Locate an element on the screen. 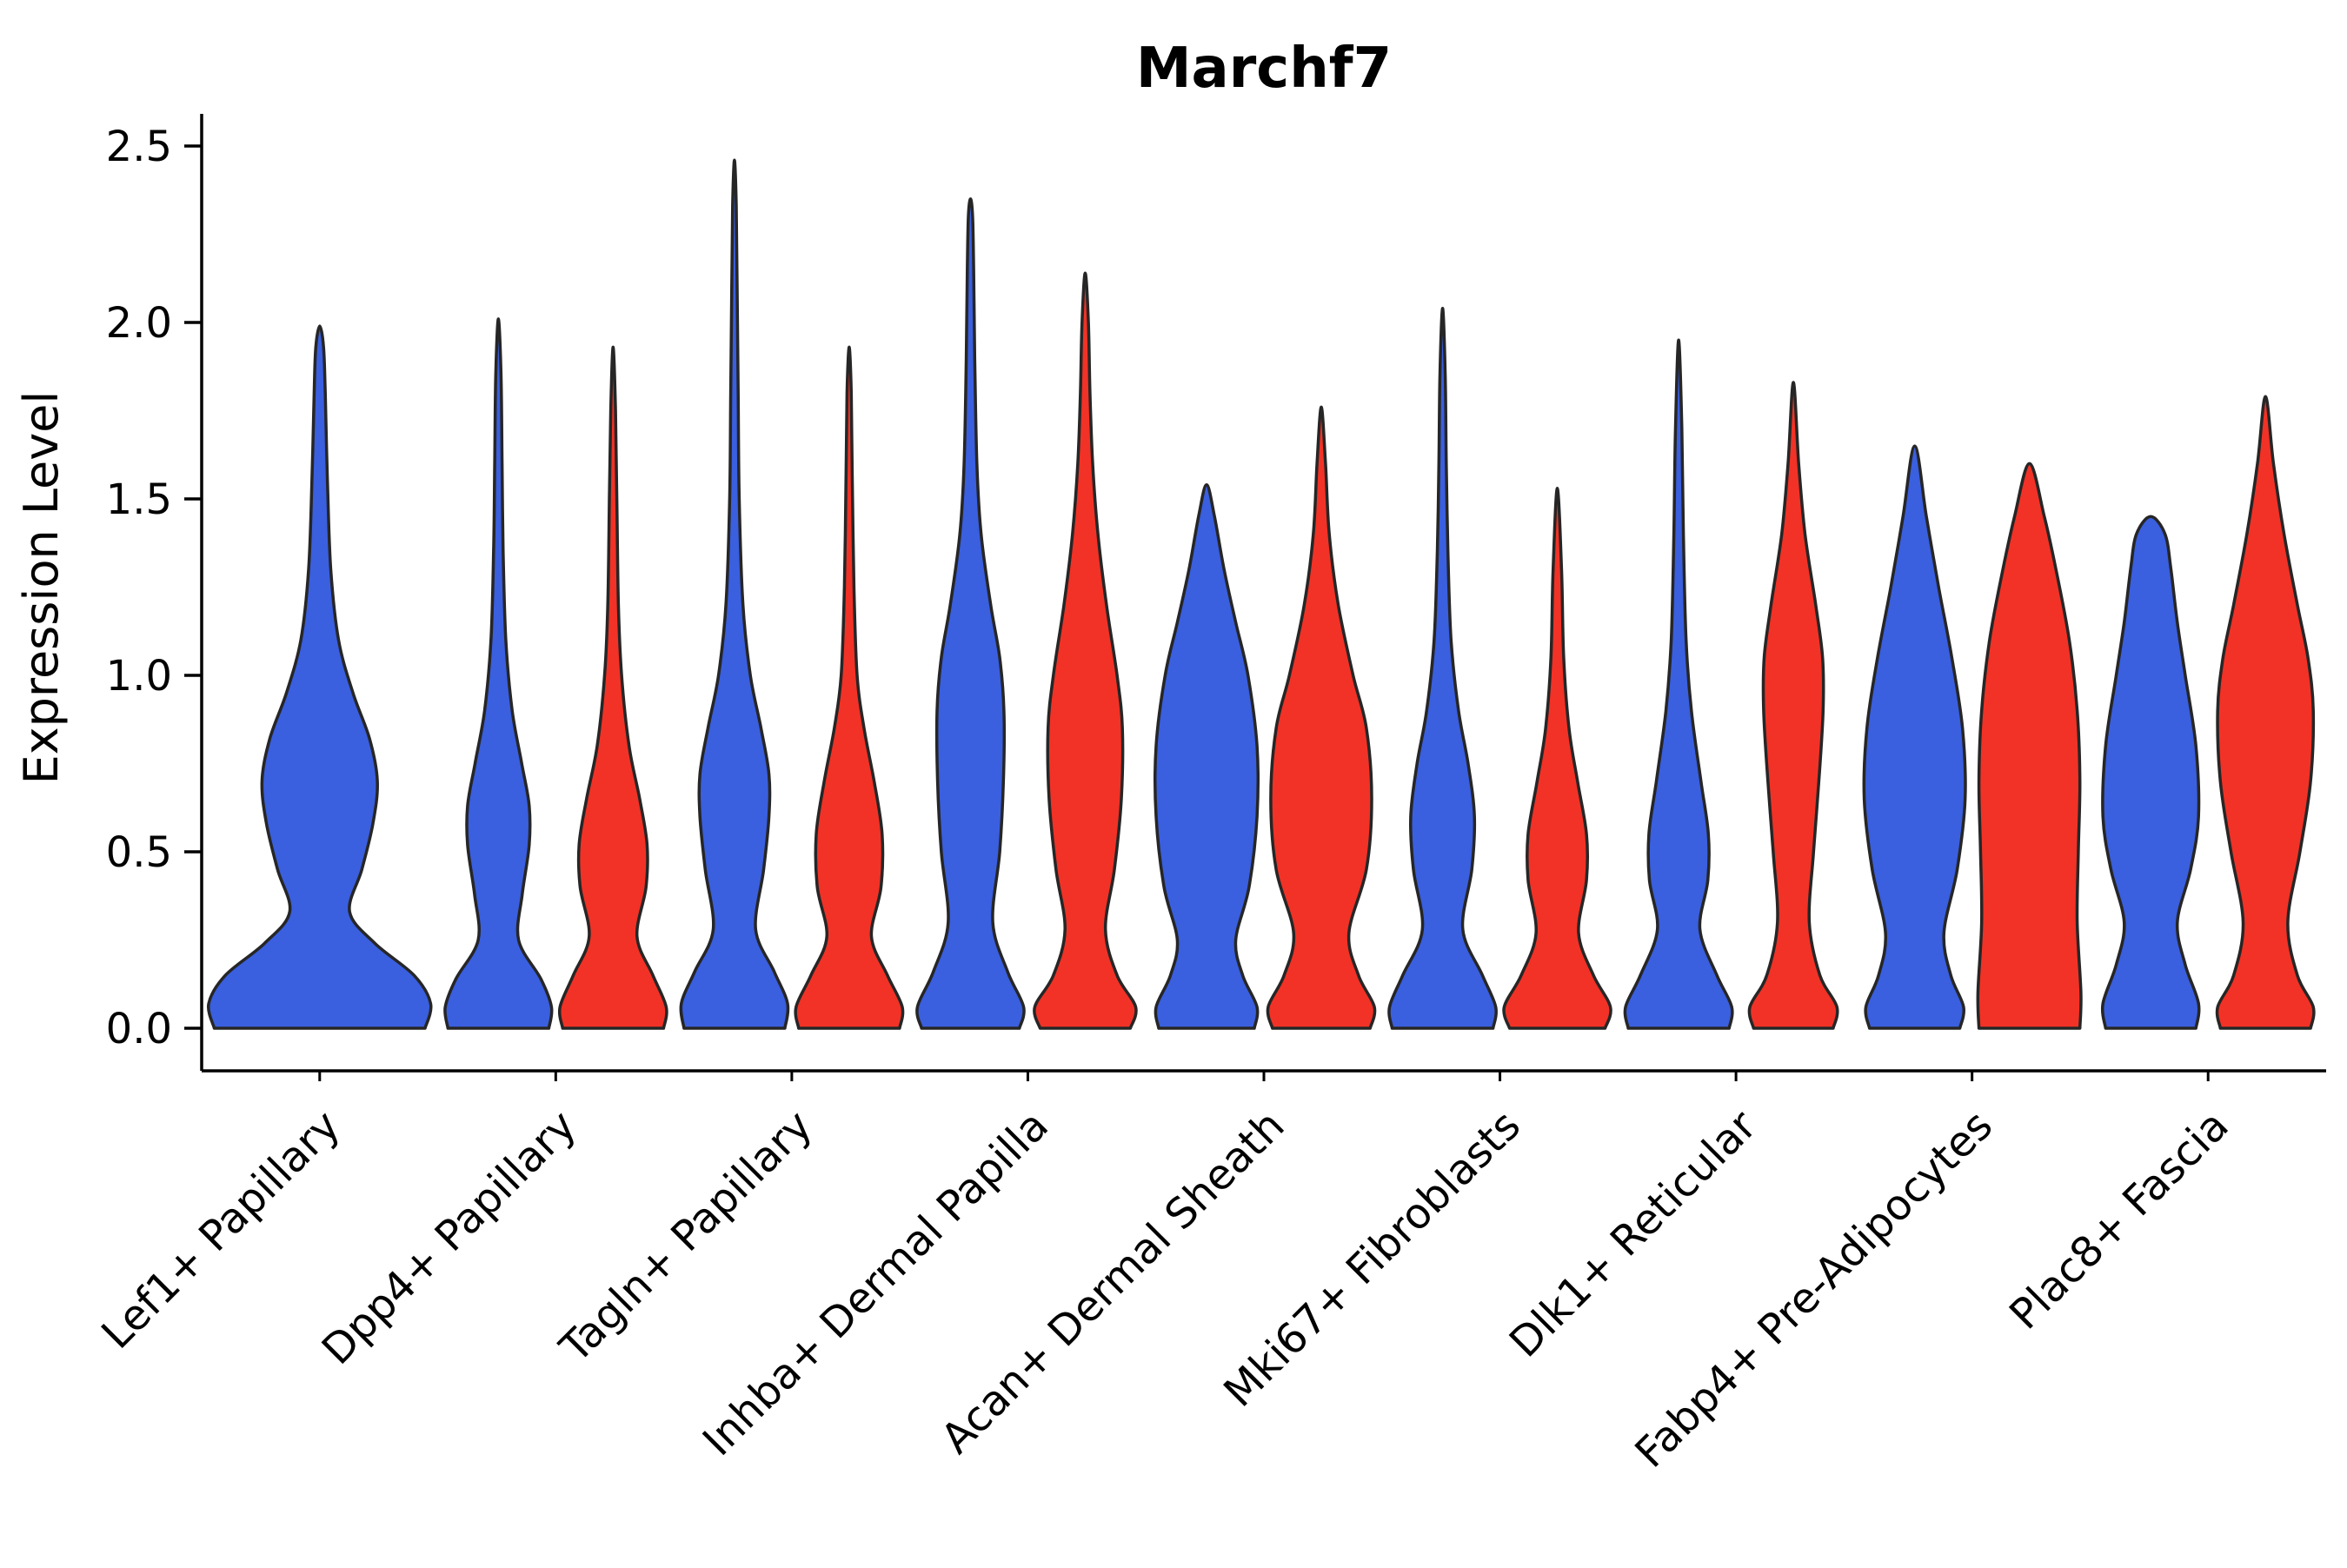  y-axis-label: Expression Level is located at coordinates (41, 588).